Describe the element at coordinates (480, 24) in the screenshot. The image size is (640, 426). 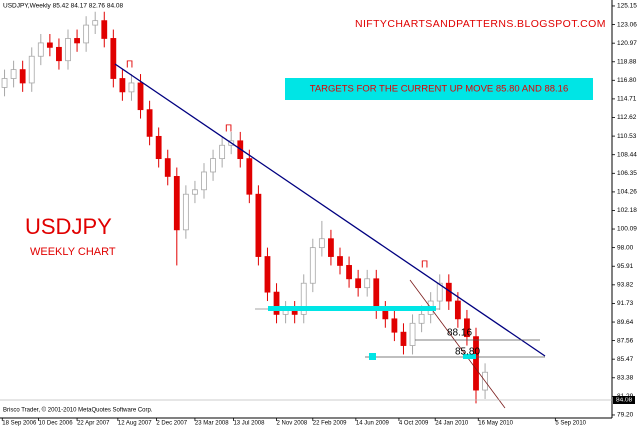
I see `watermark: NIFTYCHARTSANDPATTERNS.BLOGSPOT.COM` at that location.